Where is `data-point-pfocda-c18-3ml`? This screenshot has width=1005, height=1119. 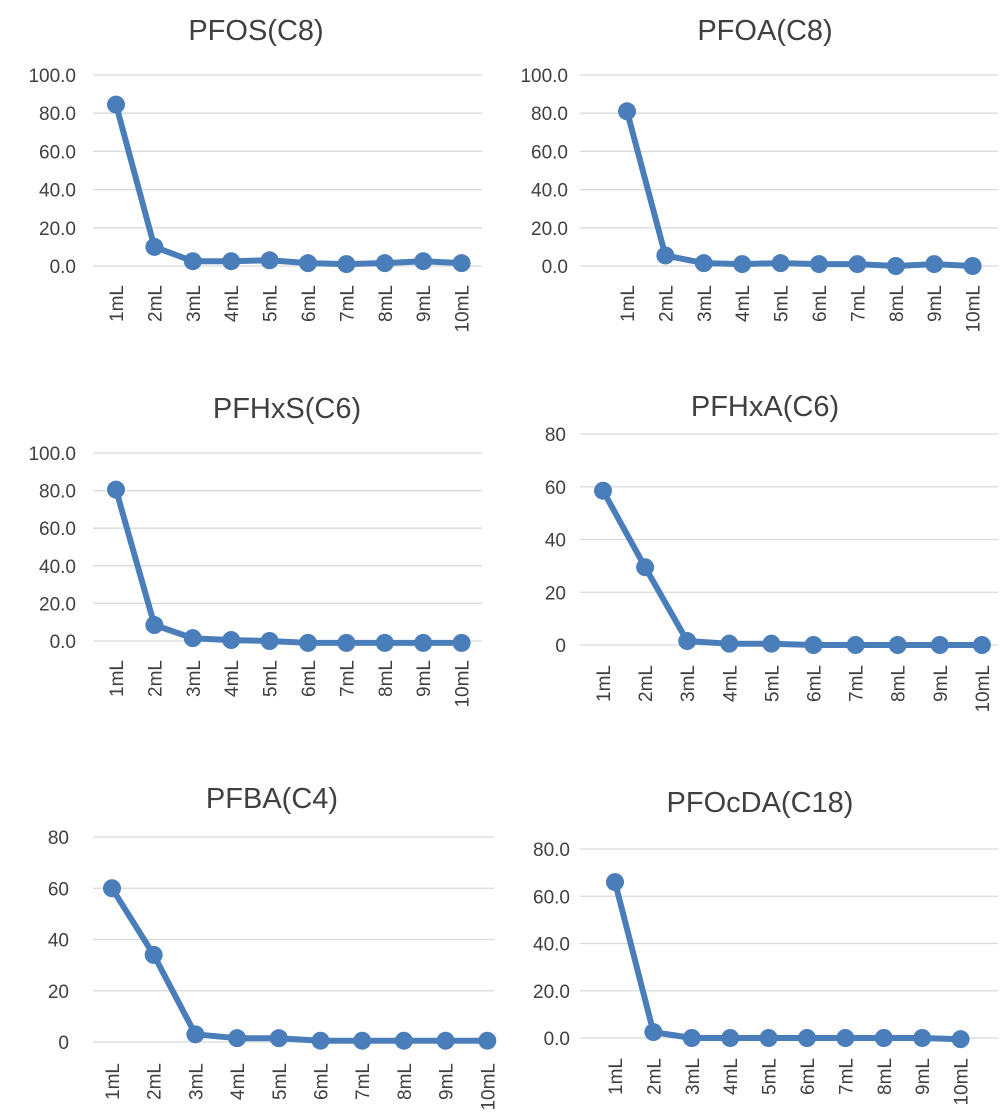 data-point-pfocda-c18-3ml is located at coordinates (691, 1038).